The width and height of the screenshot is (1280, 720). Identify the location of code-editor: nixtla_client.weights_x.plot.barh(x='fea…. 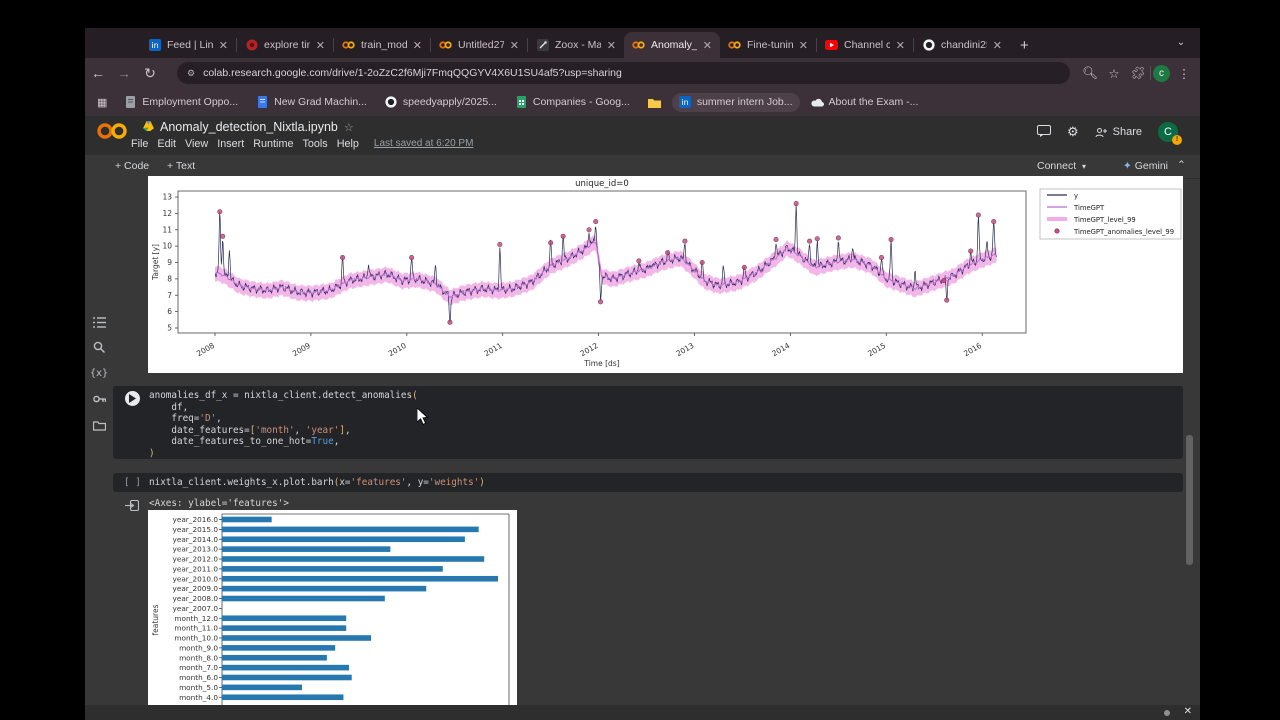
(317, 482).